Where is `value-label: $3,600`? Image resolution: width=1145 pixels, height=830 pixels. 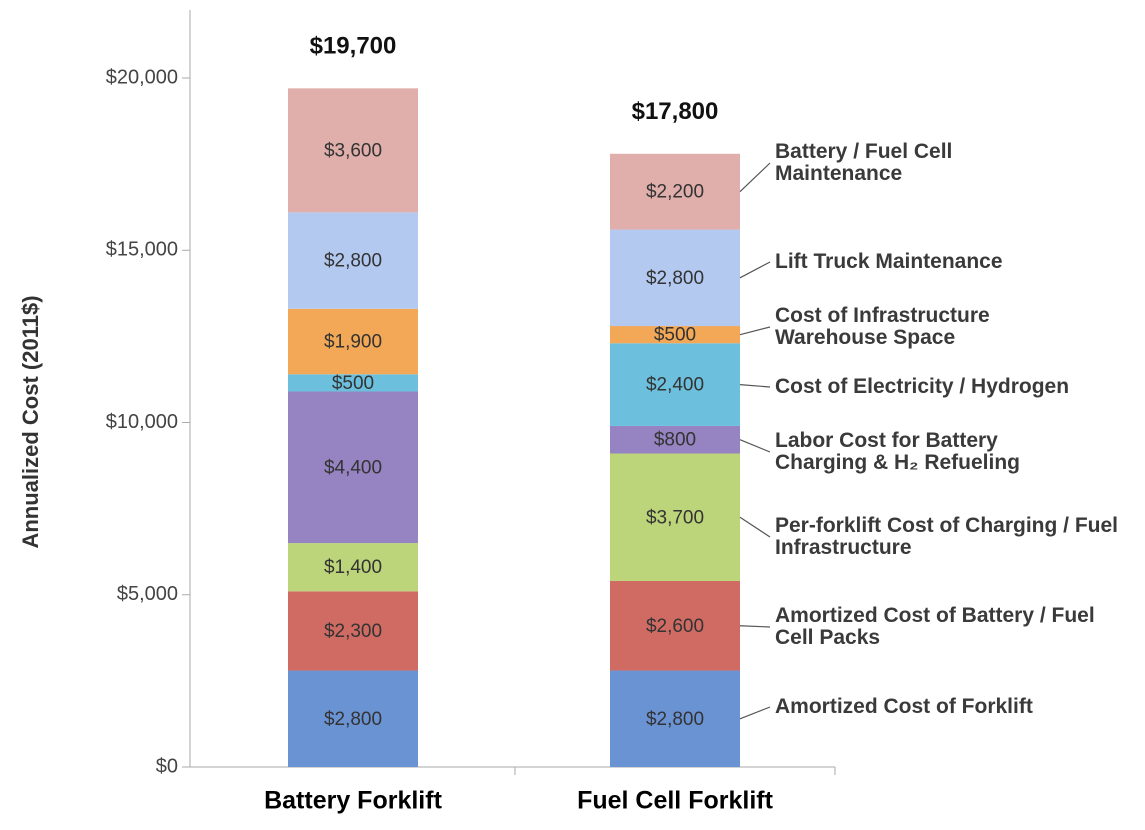
value-label: $3,600 is located at coordinates (353, 150).